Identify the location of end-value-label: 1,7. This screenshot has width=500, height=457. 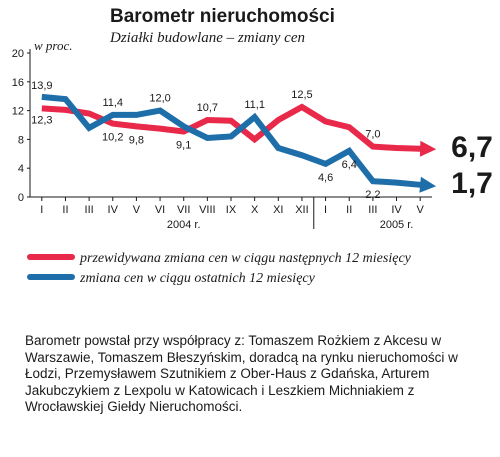
(472, 183).